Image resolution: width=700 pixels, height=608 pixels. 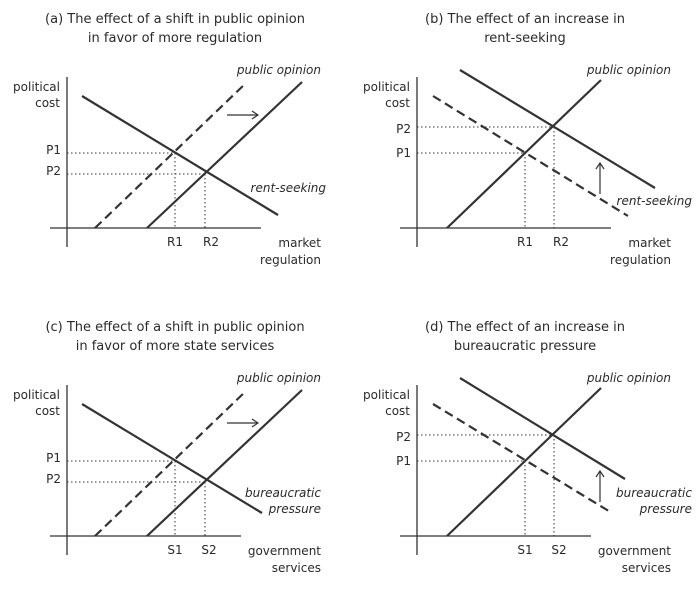 I want to click on panel-title-line-2: in favor of more state services, so click(x=175, y=346).